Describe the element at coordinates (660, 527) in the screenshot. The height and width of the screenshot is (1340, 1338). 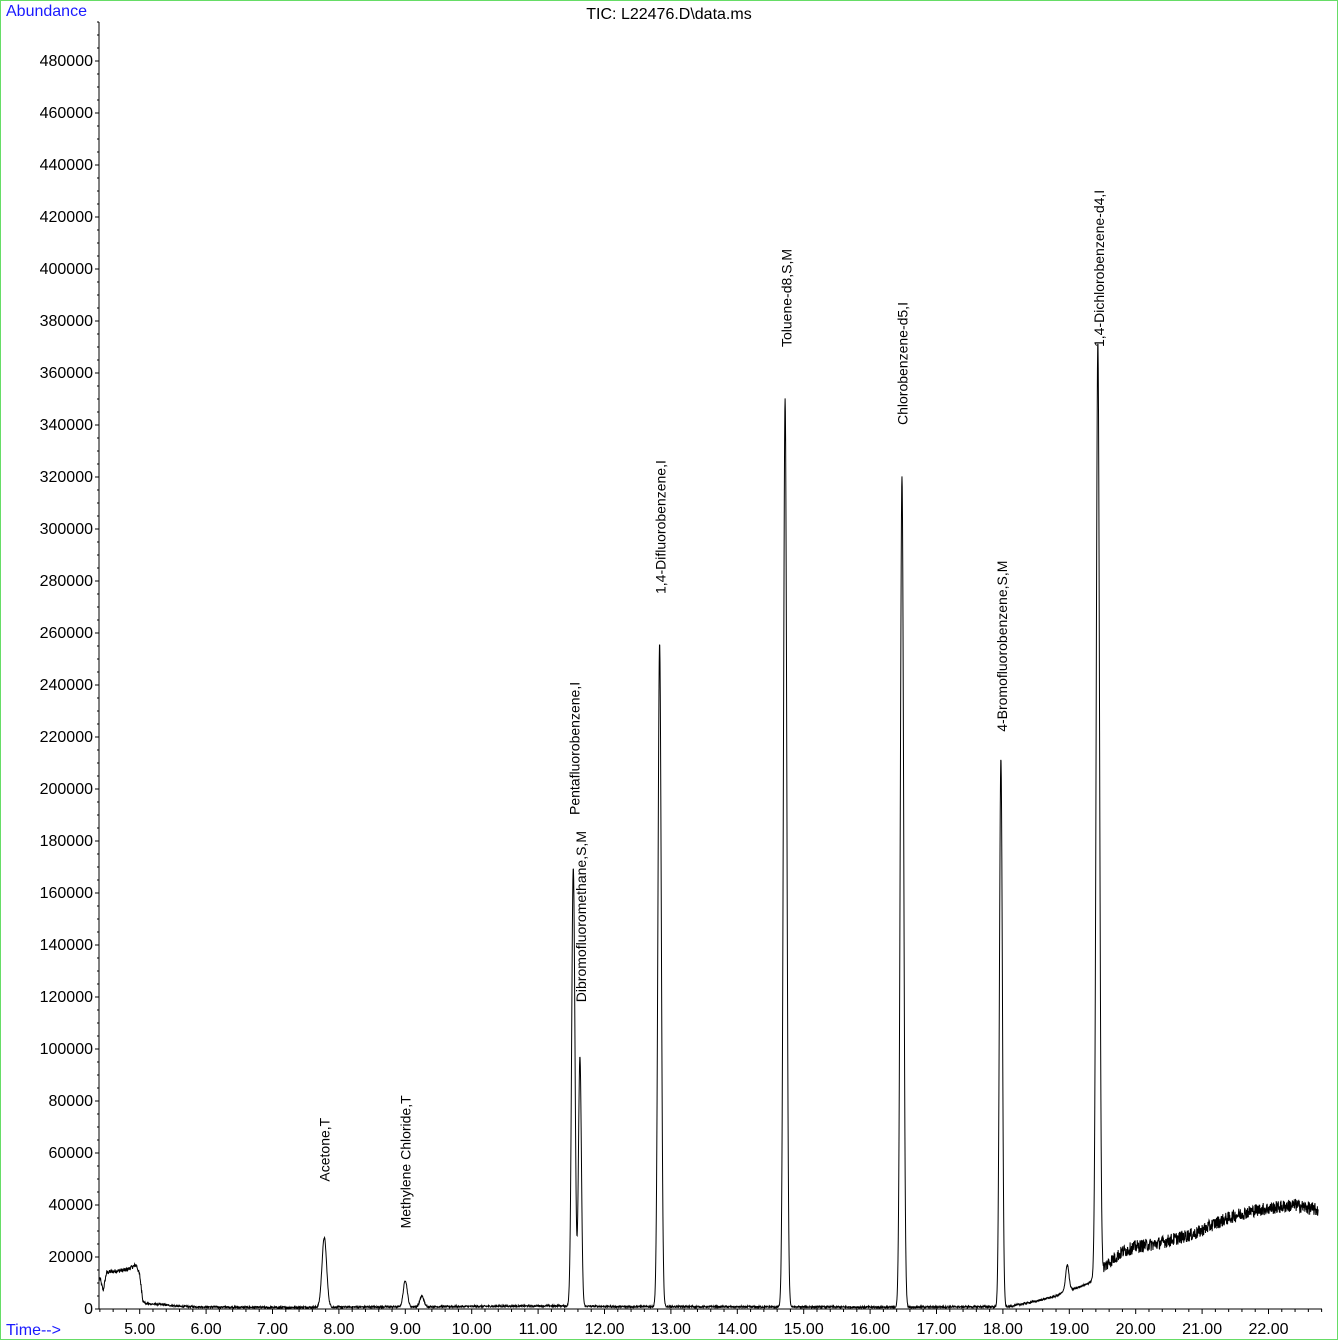
I see `peak-label: 1,4-Difluorobenzene,I` at that location.